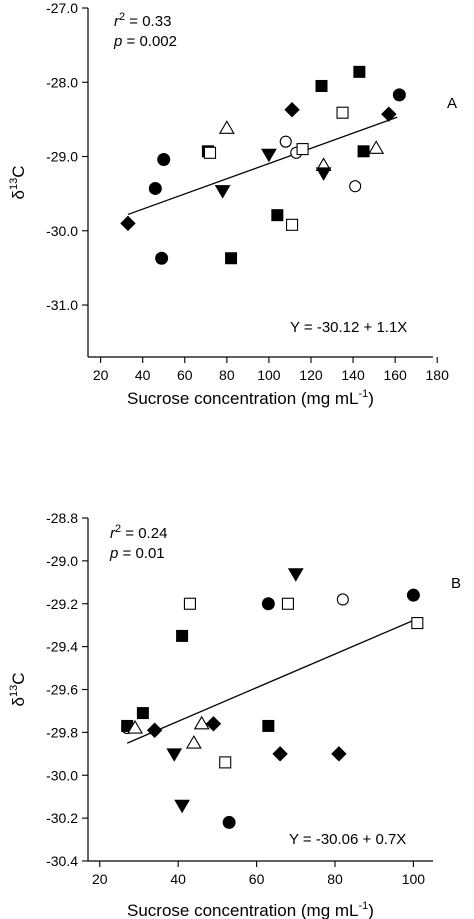 The height and width of the screenshot is (919, 474). I want to click on panel-a-point-open-circle, so click(285, 141).